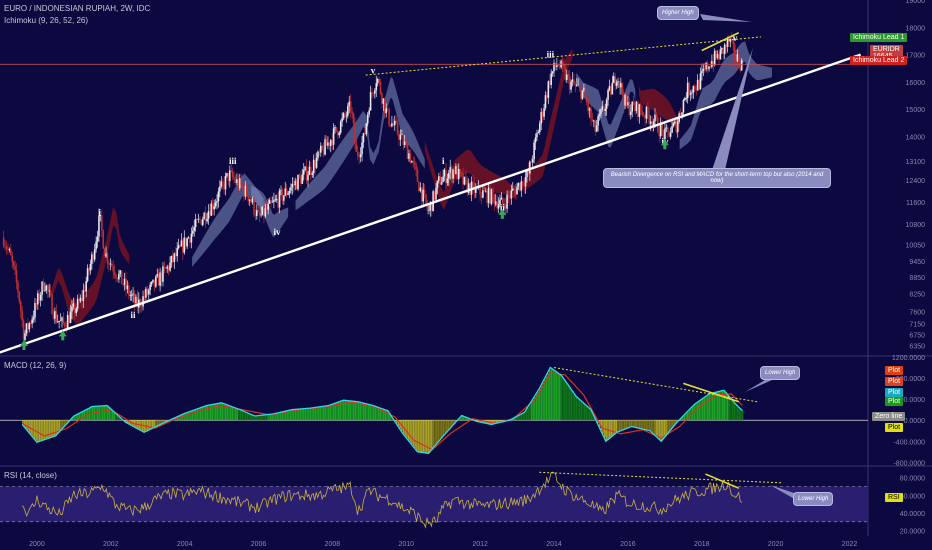 Image resolution: width=932 pixels, height=550 pixels. I want to click on higher-high-callout: Higher High, so click(678, 13).